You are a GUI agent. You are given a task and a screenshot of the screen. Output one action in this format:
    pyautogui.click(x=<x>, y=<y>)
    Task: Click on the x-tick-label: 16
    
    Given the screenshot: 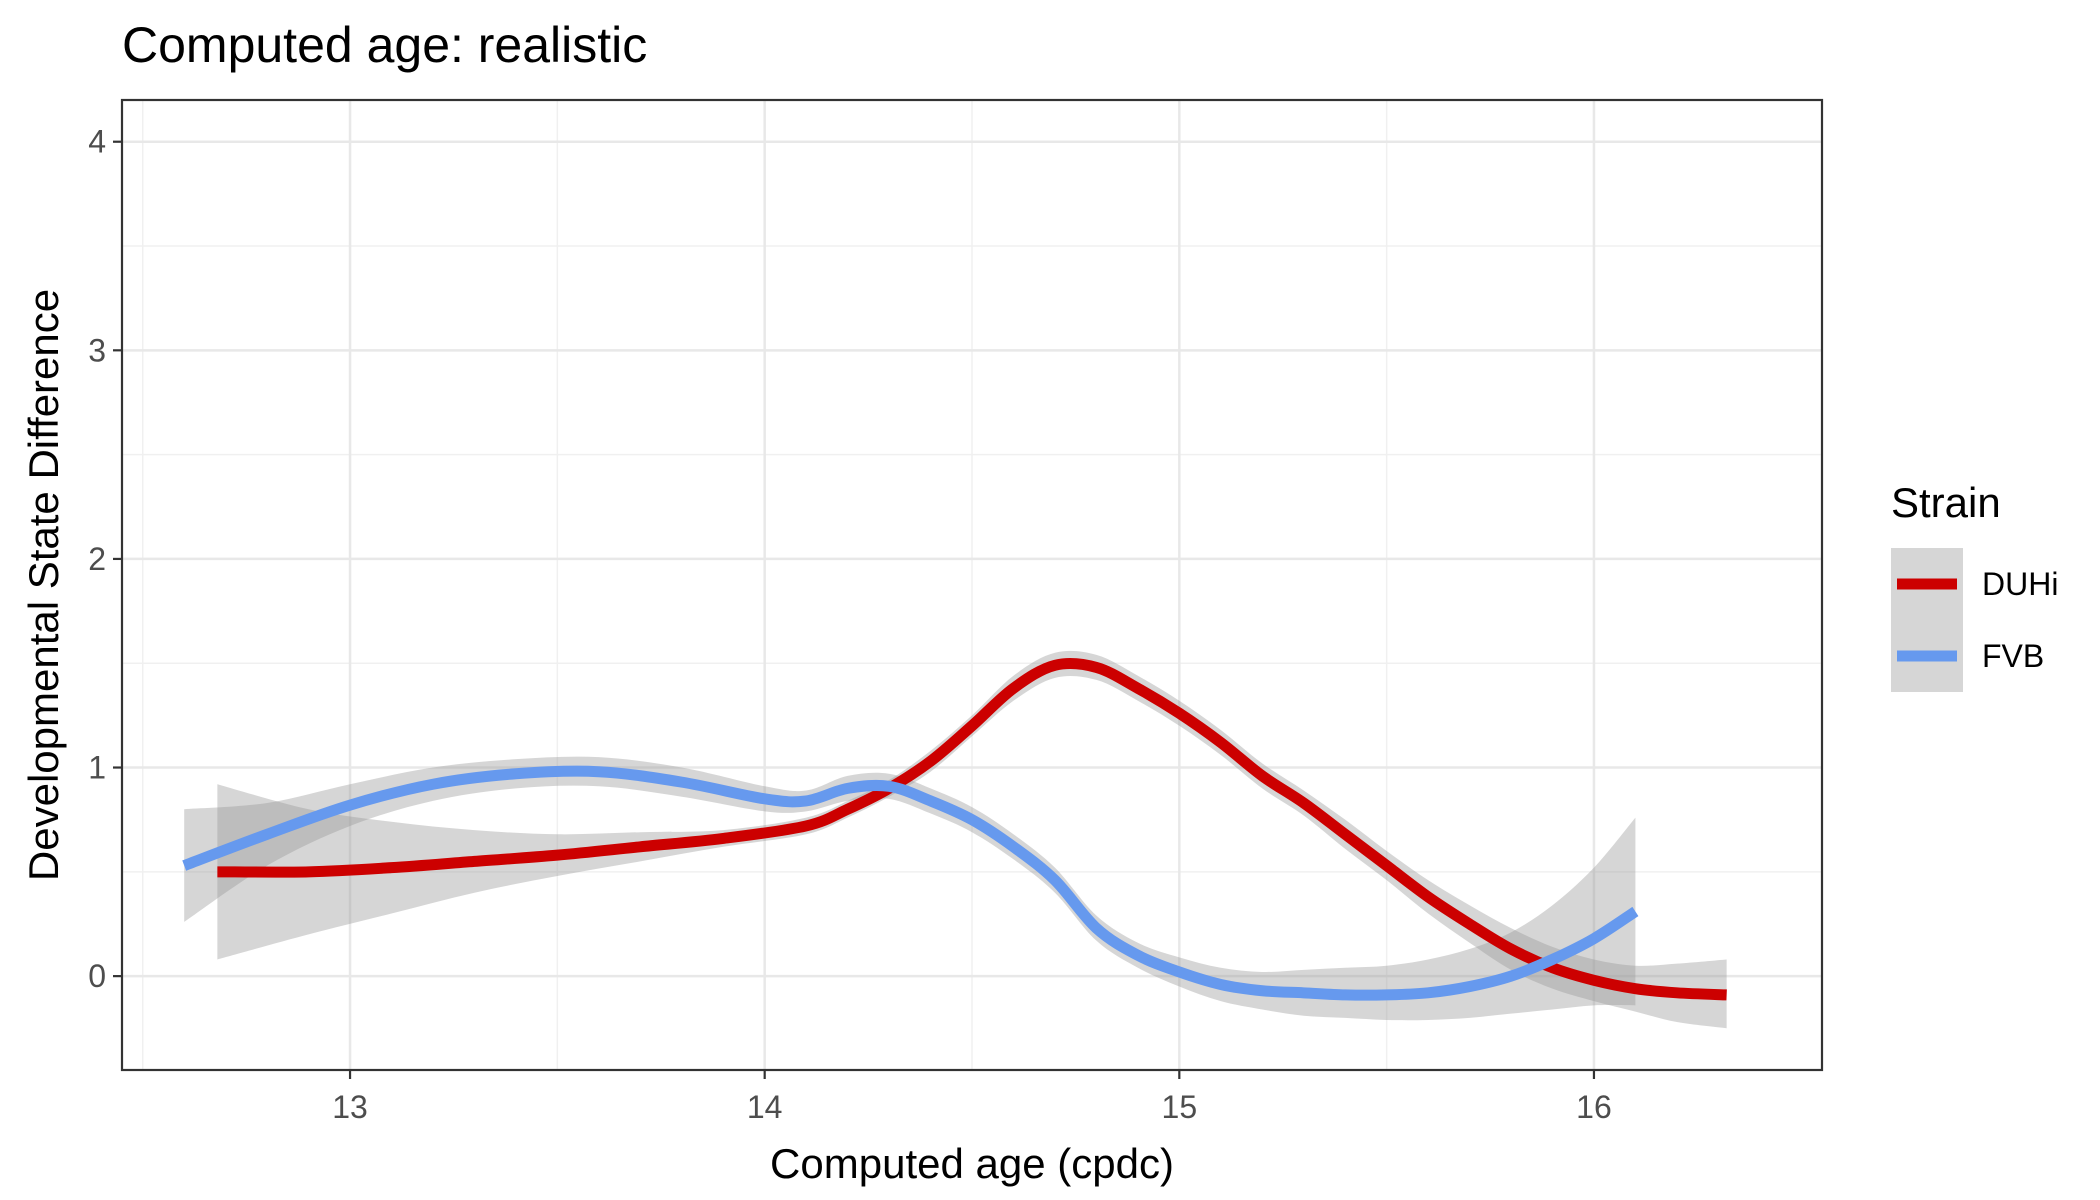 What is the action you would take?
    pyautogui.click(x=1594, y=1107)
    